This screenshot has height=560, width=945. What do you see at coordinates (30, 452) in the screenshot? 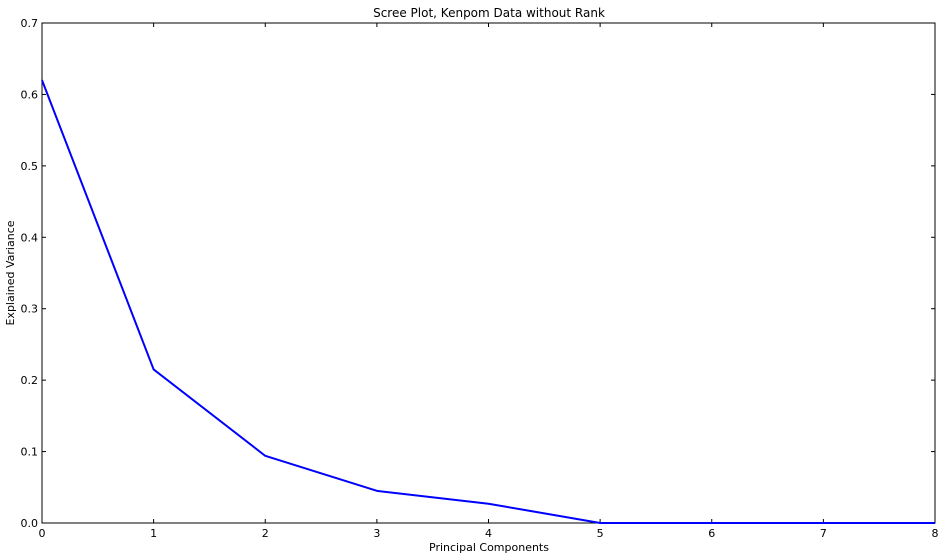
I see `y-tick-label: 0.1` at bounding box center [30, 452].